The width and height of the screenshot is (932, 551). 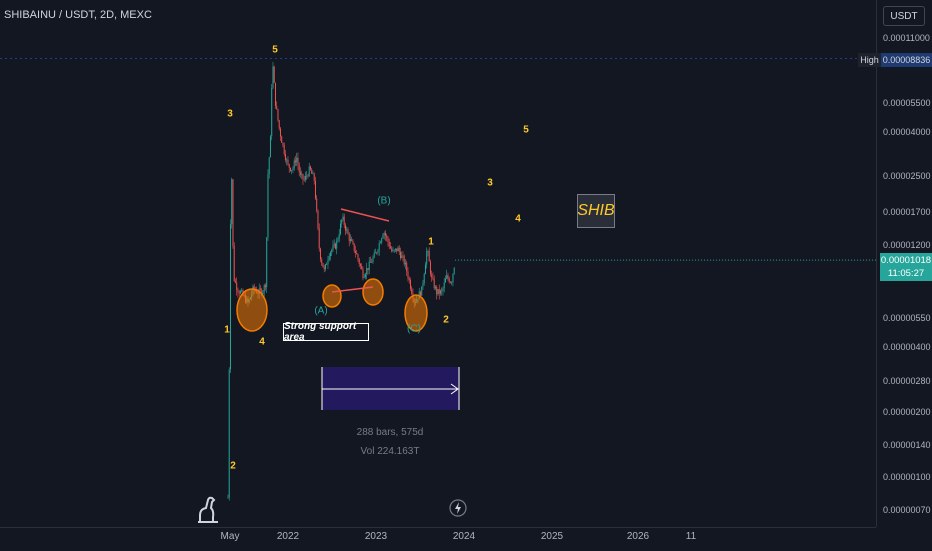 I want to click on price-tick: 0.00004000, so click(x=907, y=132).